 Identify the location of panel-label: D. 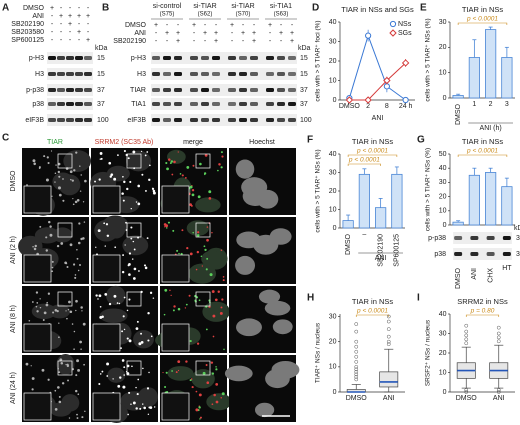
(315, 8).